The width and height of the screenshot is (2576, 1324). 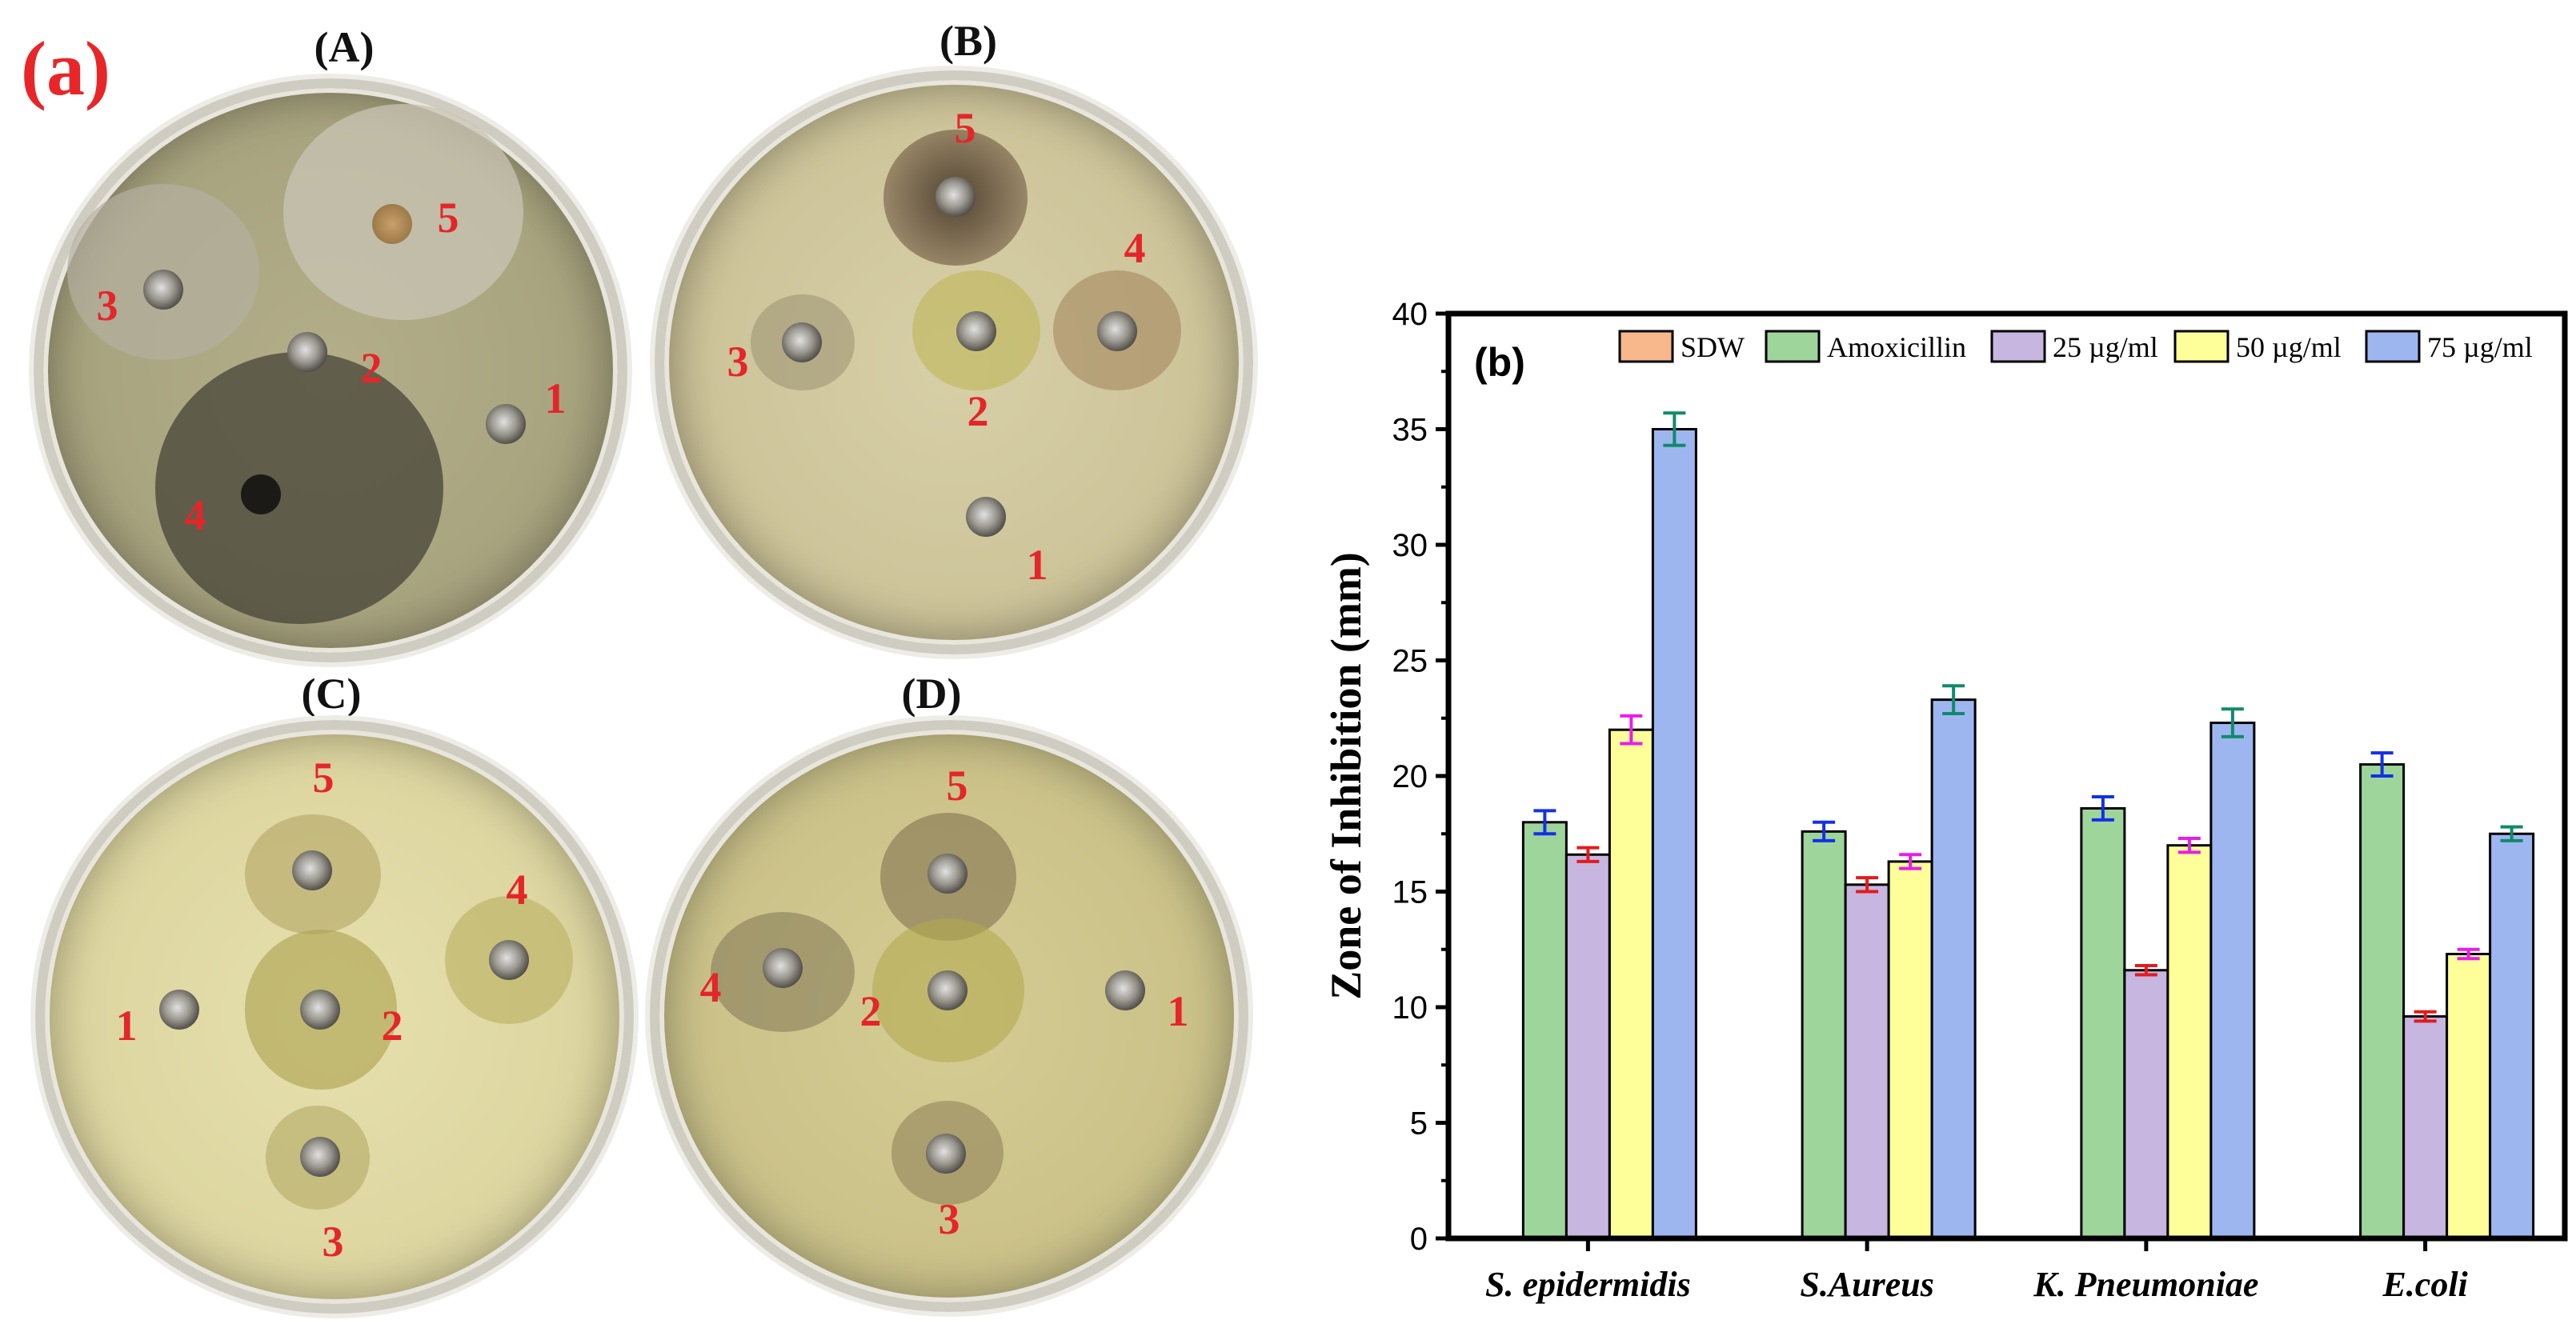 I want to click on x-tick-label: K. Pneumoniae, so click(x=2145, y=1284).